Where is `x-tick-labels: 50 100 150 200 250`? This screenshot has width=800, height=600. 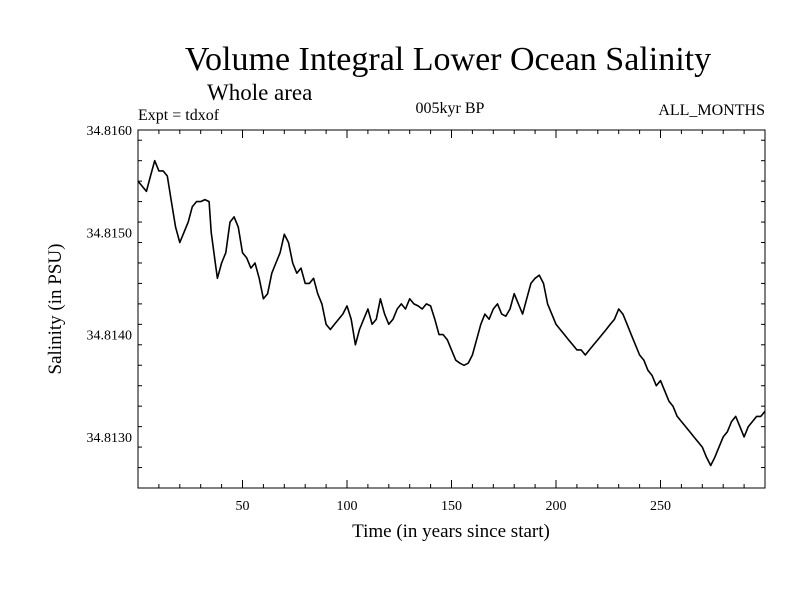
x-tick-labels: 50 100 150 200 250 is located at coordinates (454, 506).